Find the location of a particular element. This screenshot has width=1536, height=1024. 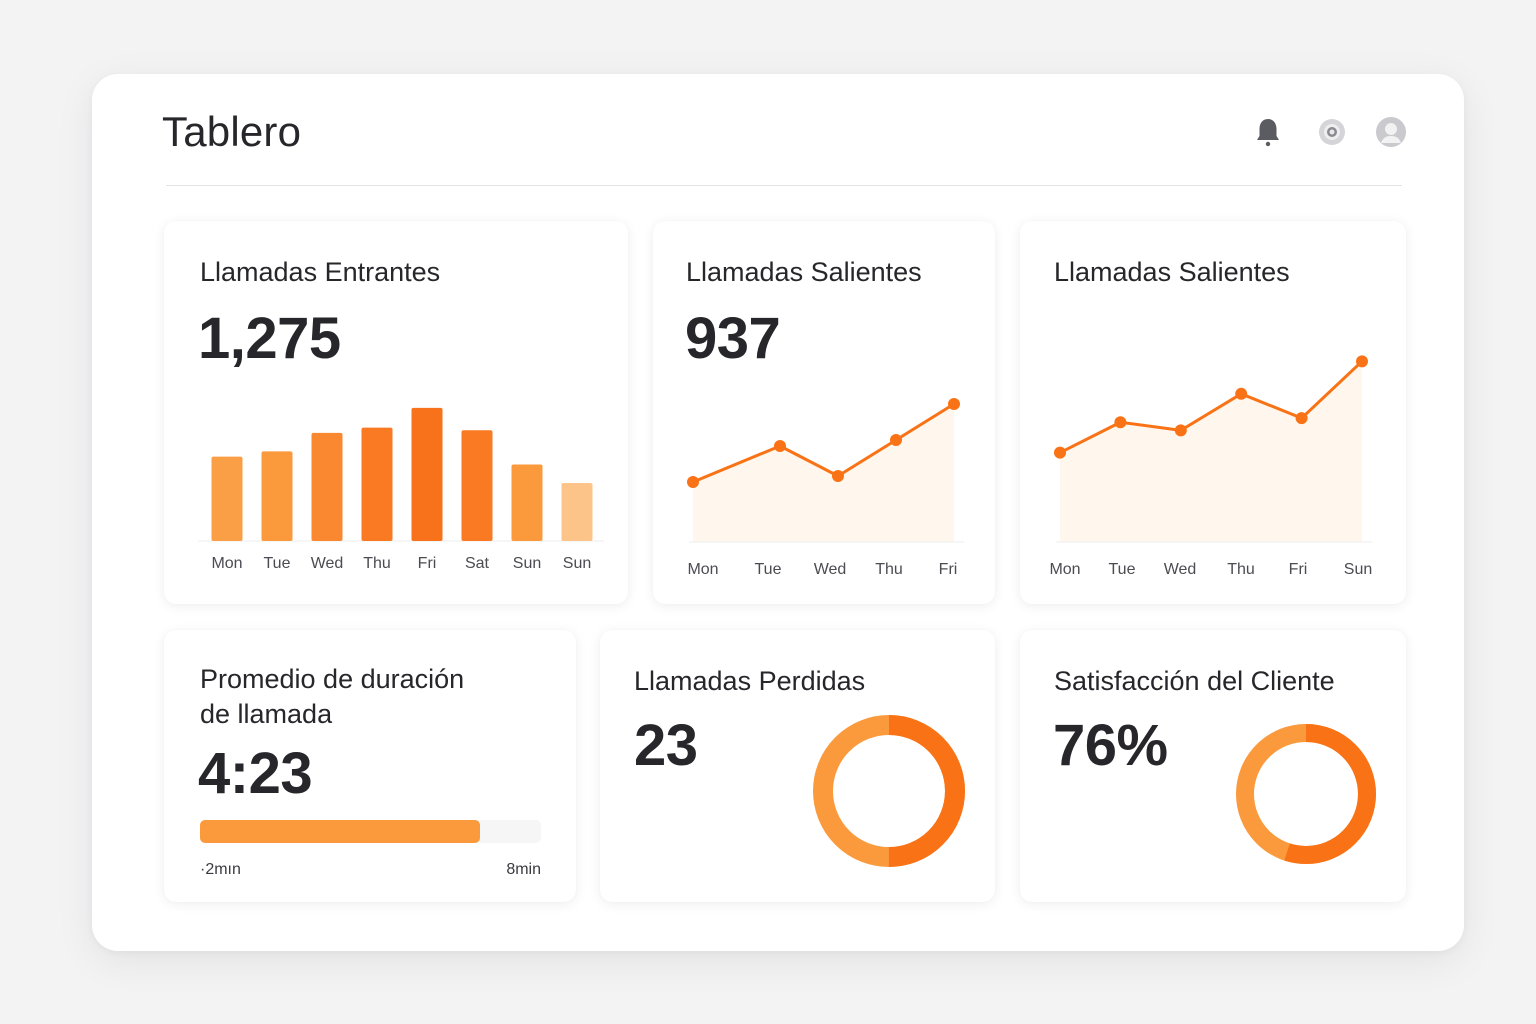

duration-progress-track is located at coordinates (370, 831).